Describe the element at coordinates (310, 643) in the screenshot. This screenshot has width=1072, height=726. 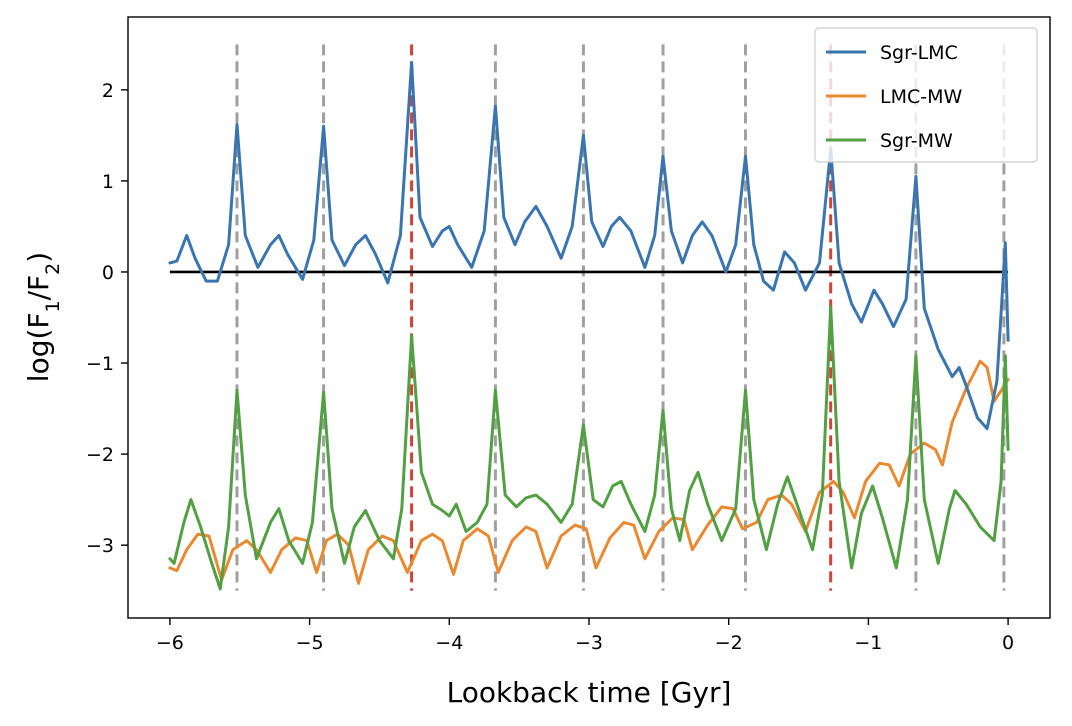
I see `x-tick-label: −5` at that location.